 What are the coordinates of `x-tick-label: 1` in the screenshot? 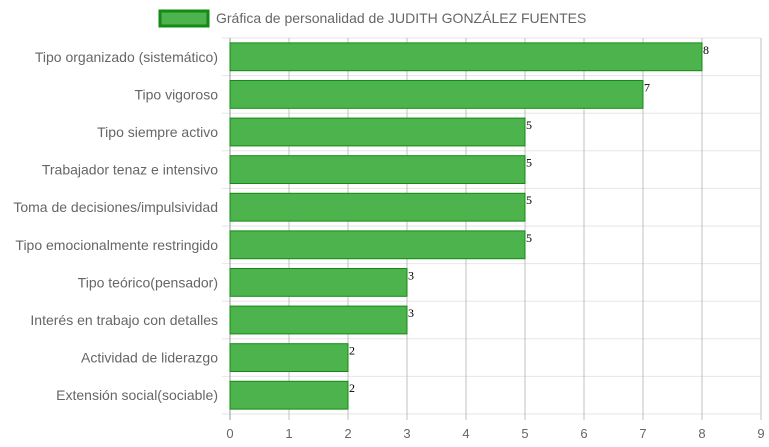 It's located at (288, 433).